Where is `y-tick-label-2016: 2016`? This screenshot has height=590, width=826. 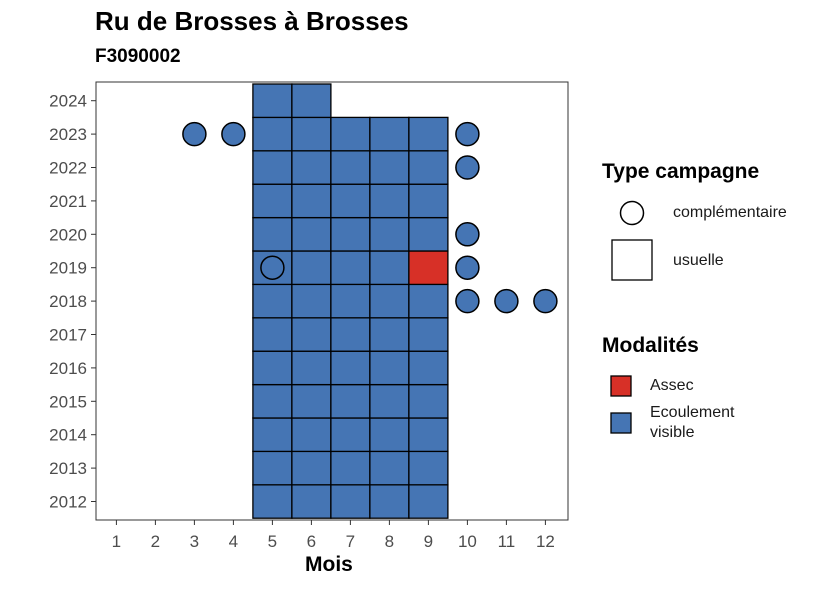
y-tick-label-2016: 2016 is located at coordinates (68, 368).